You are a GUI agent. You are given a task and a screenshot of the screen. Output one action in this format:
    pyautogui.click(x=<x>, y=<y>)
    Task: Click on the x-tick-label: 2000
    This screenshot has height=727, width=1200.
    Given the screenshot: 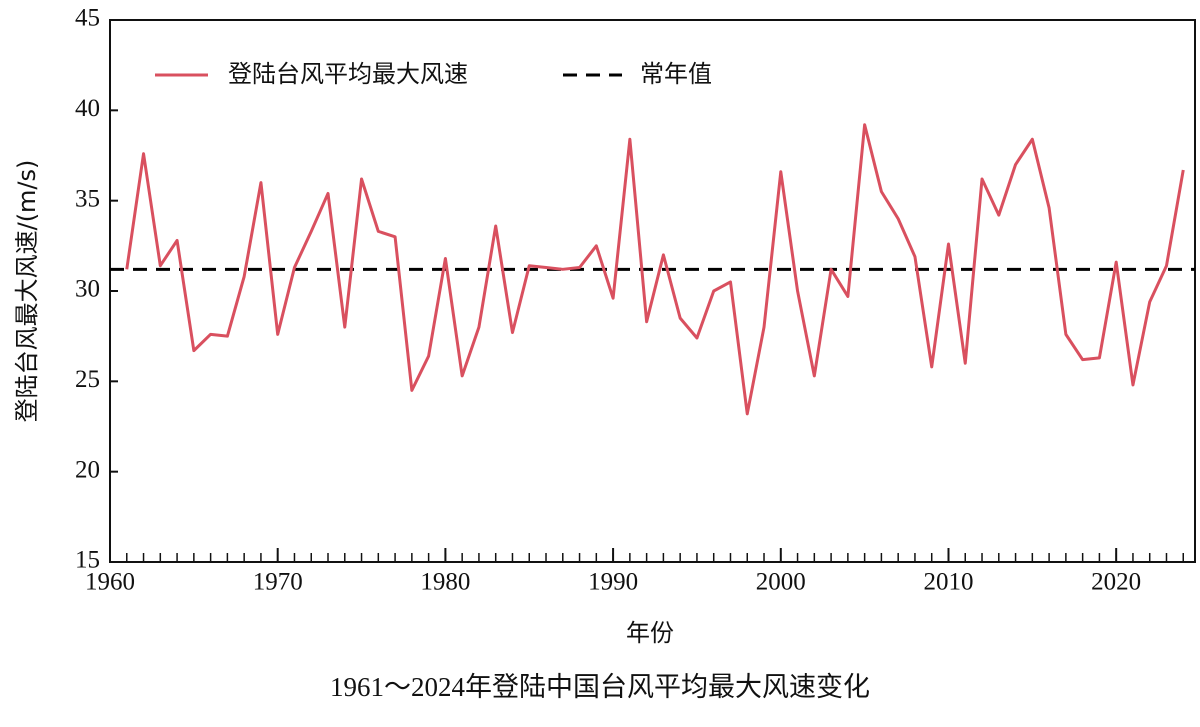 What is the action you would take?
    pyautogui.click(x=781, y=582)
    